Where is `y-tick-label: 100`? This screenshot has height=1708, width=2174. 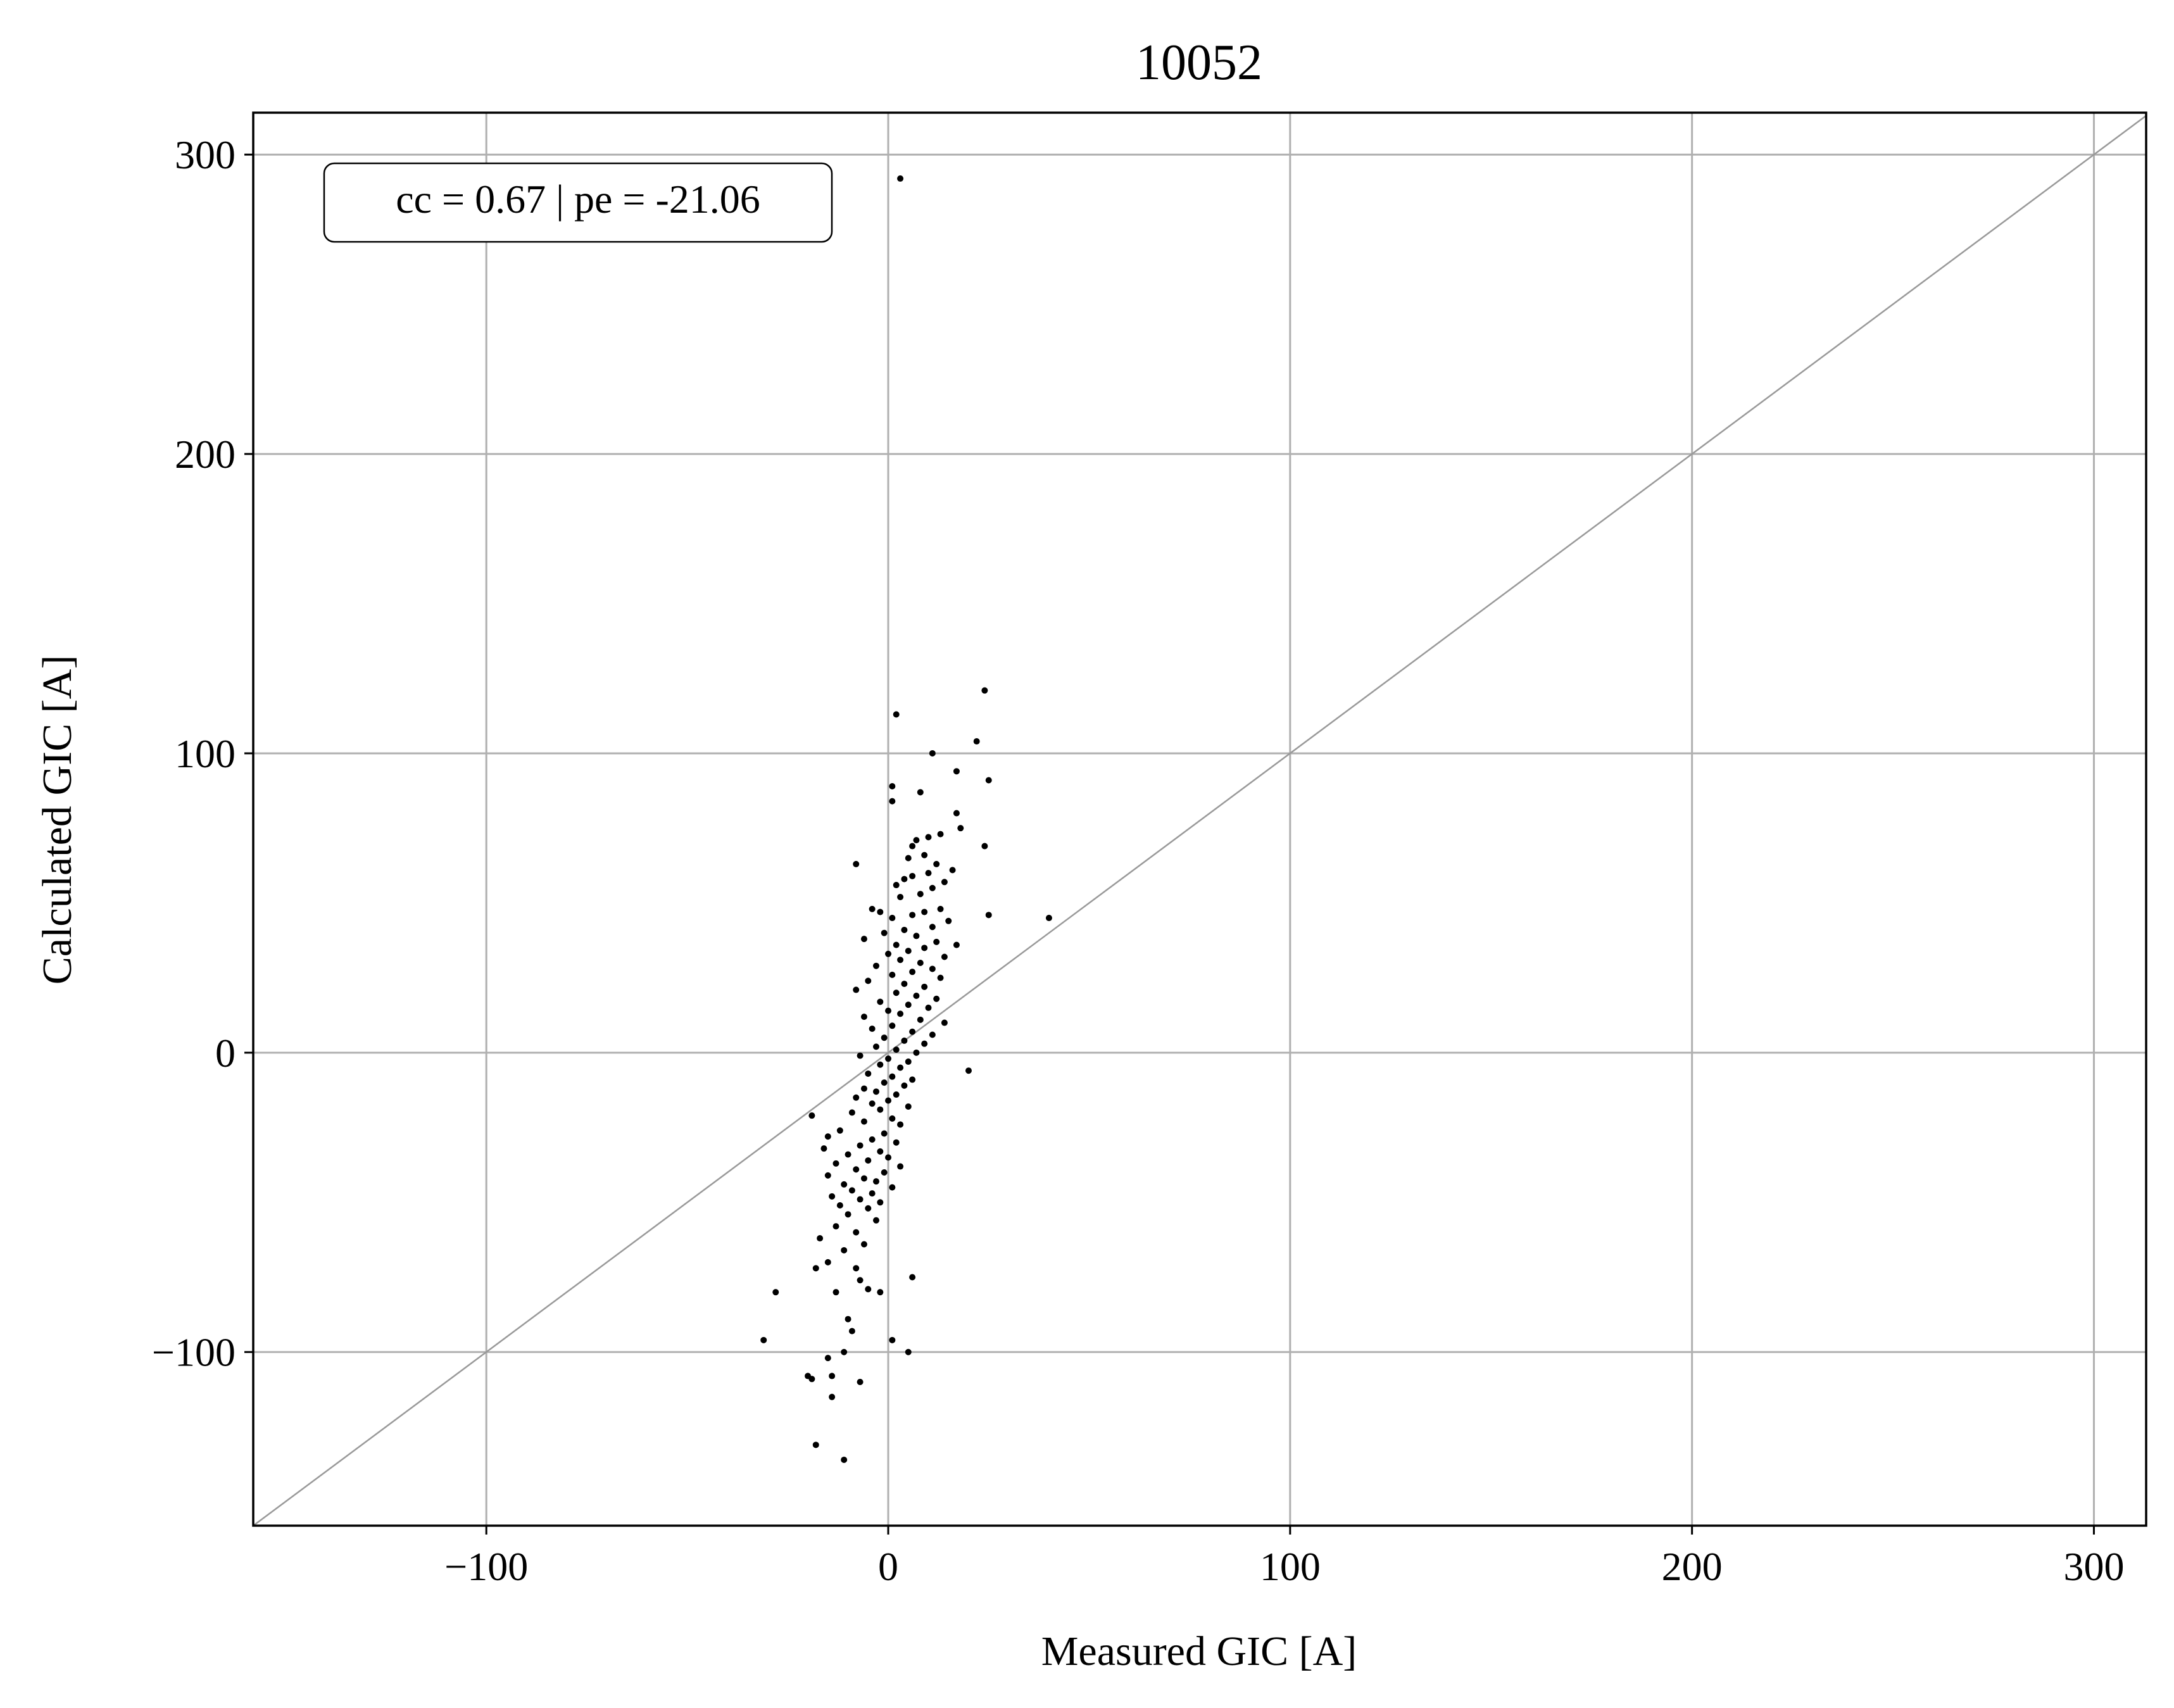 y-tick-label: 100 is located at coordinates (205, 753).